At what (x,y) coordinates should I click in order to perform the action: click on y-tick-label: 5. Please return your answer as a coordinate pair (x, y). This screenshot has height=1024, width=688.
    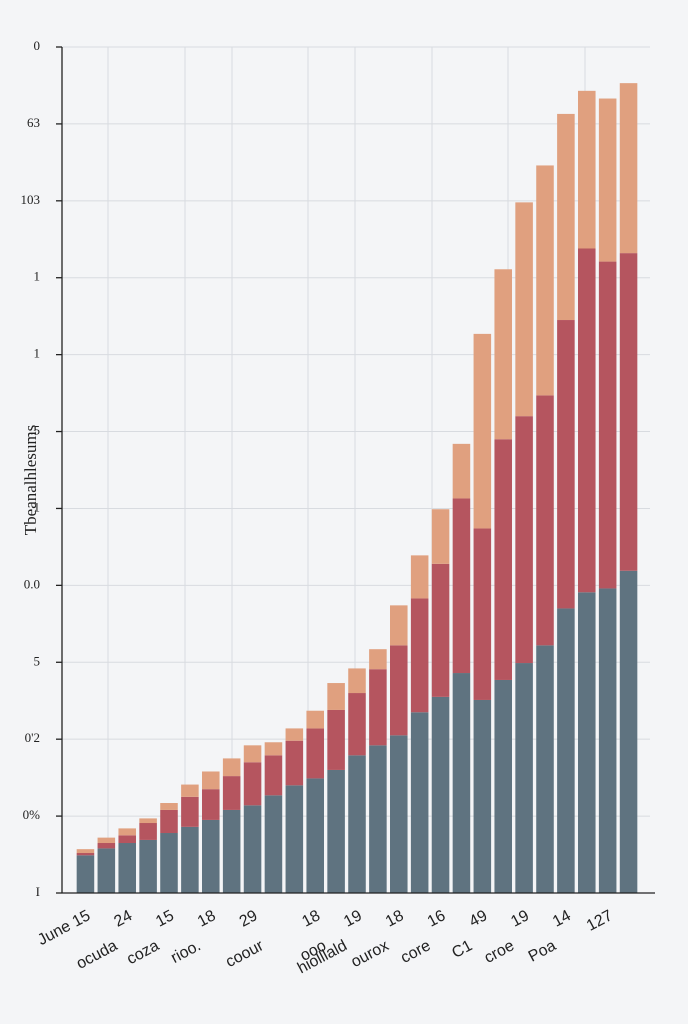
    Looking at the image, I should click on (37, 660).